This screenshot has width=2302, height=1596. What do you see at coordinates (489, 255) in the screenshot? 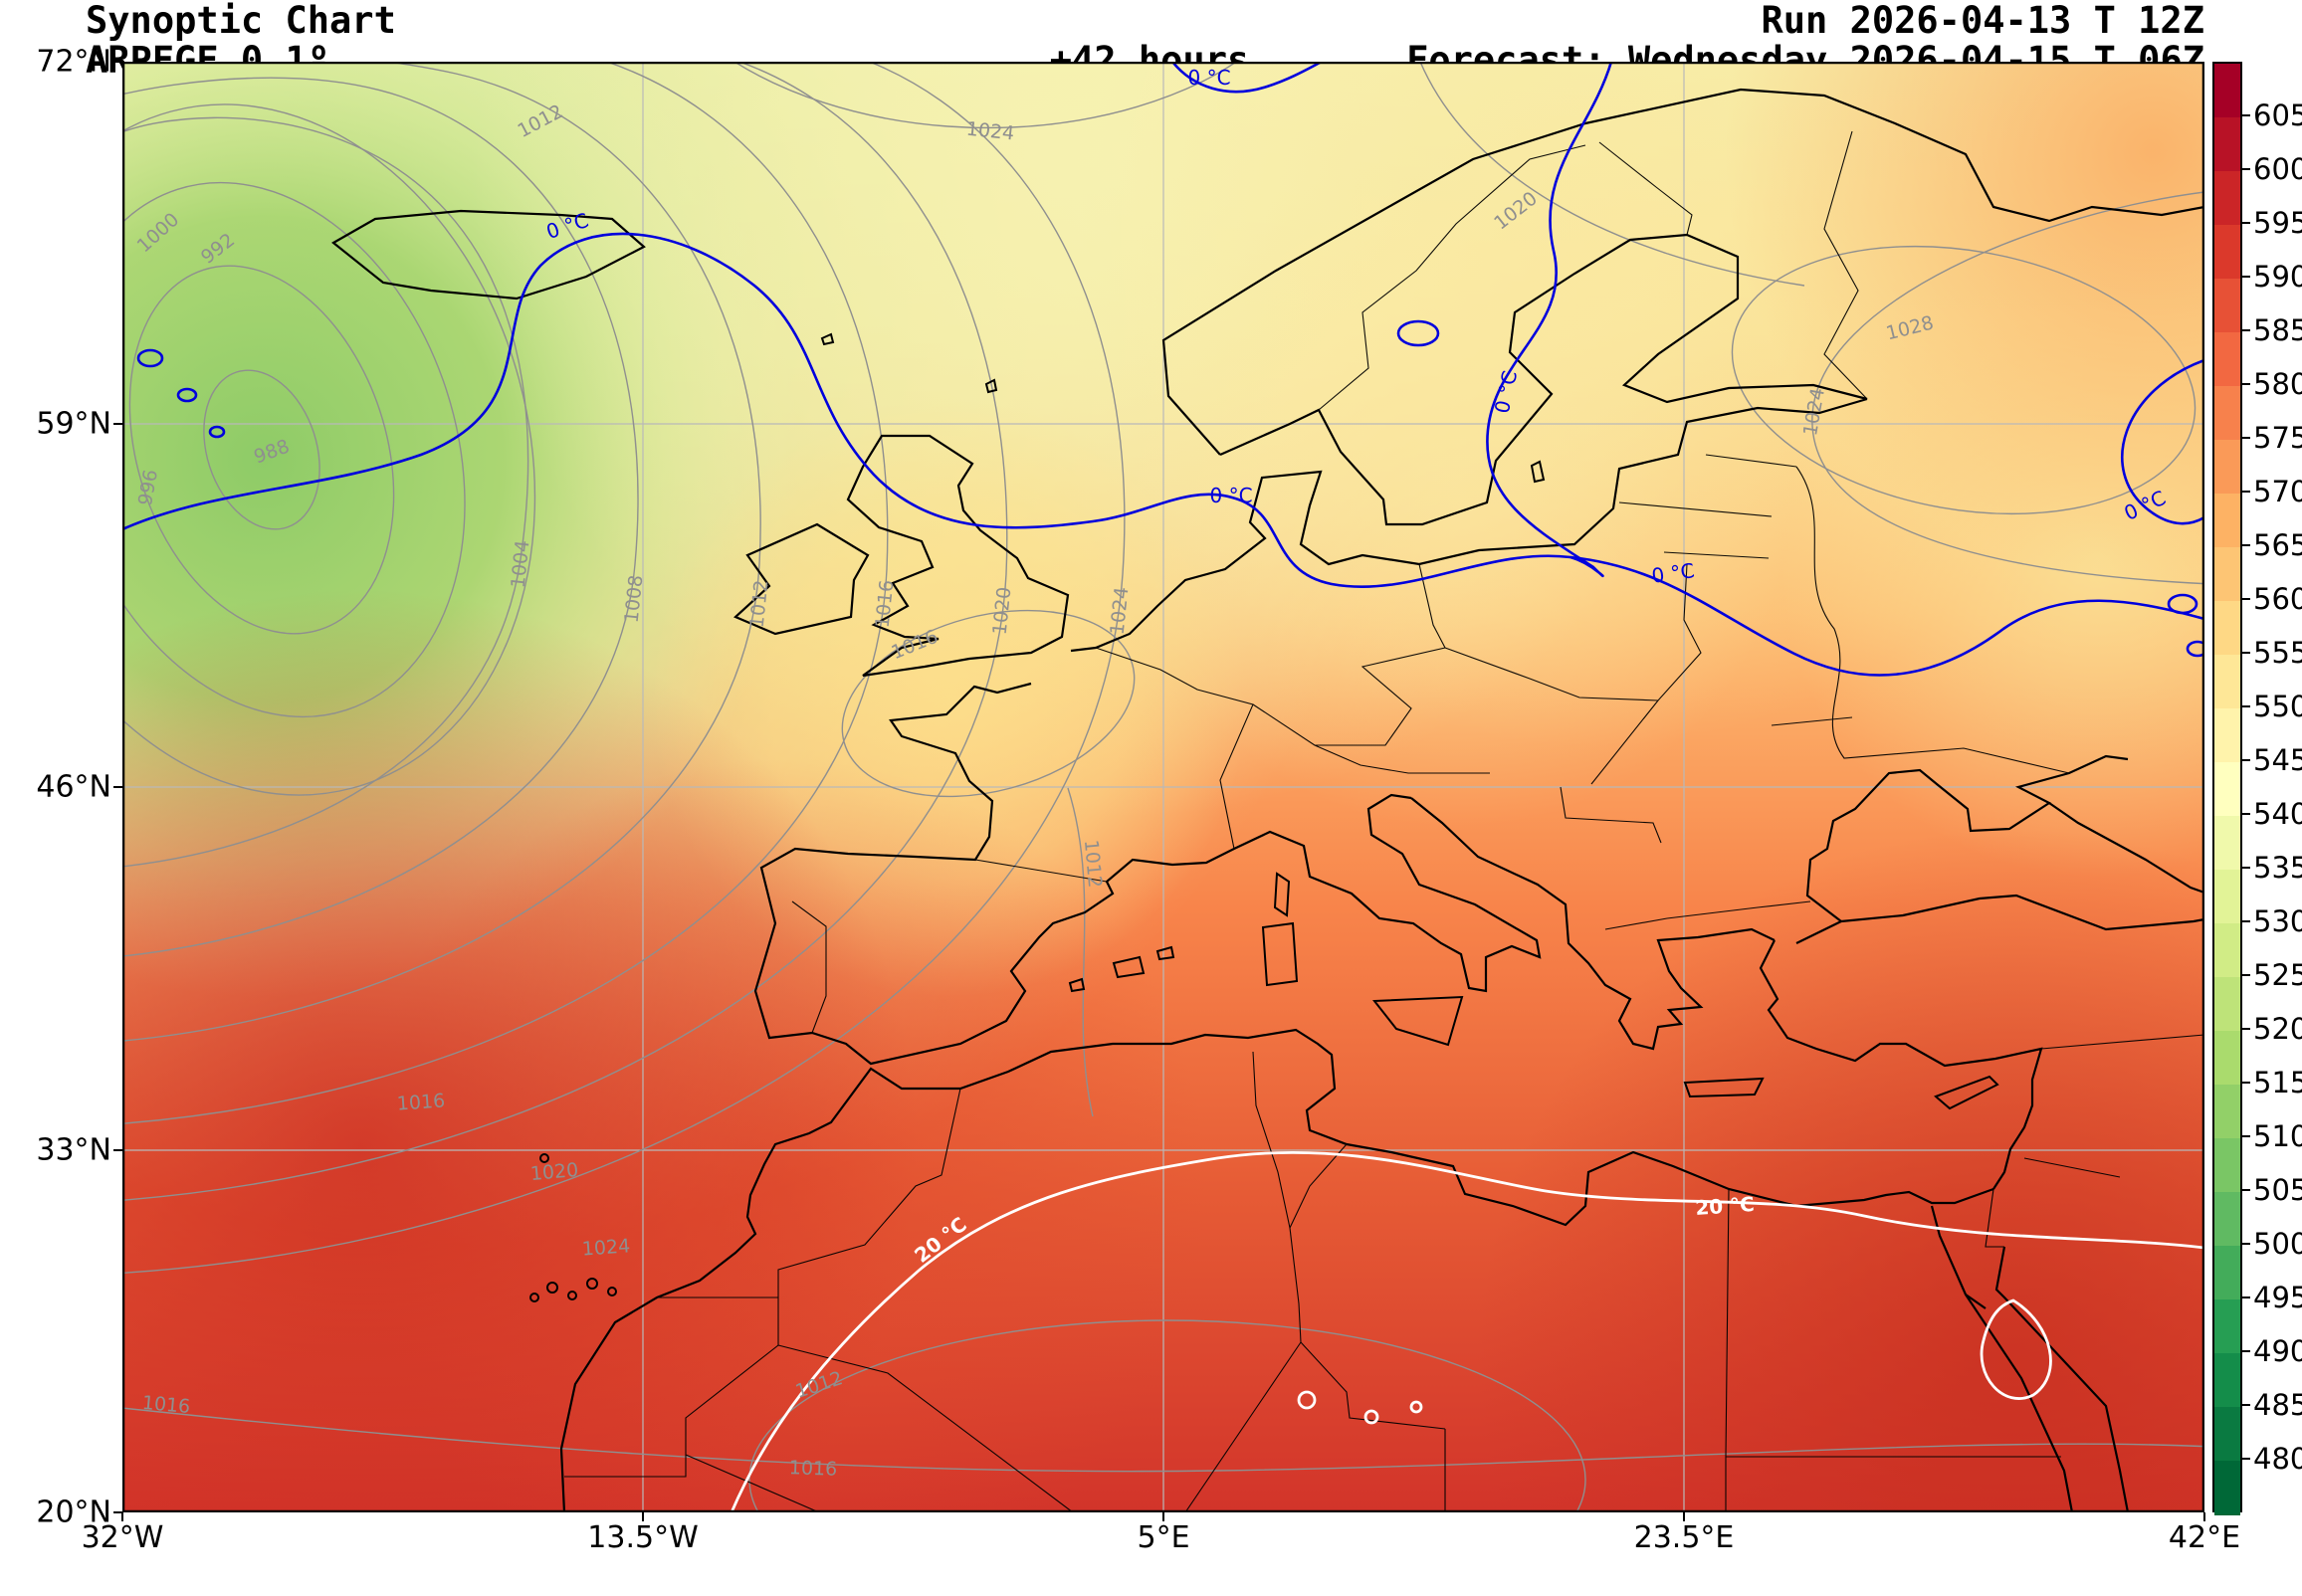
I see `coastline-iceland` at bounding box center [489, 255].